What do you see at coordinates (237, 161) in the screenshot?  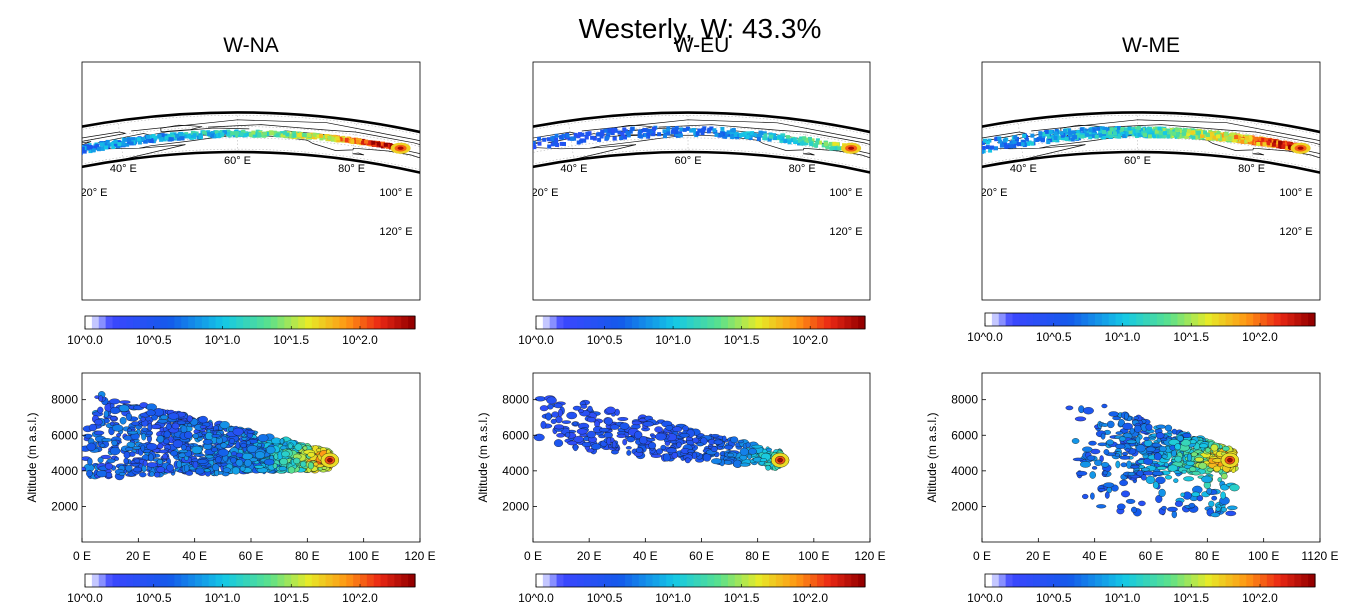 I see `lon-label: 60° E` at bounding box center [237, 161].